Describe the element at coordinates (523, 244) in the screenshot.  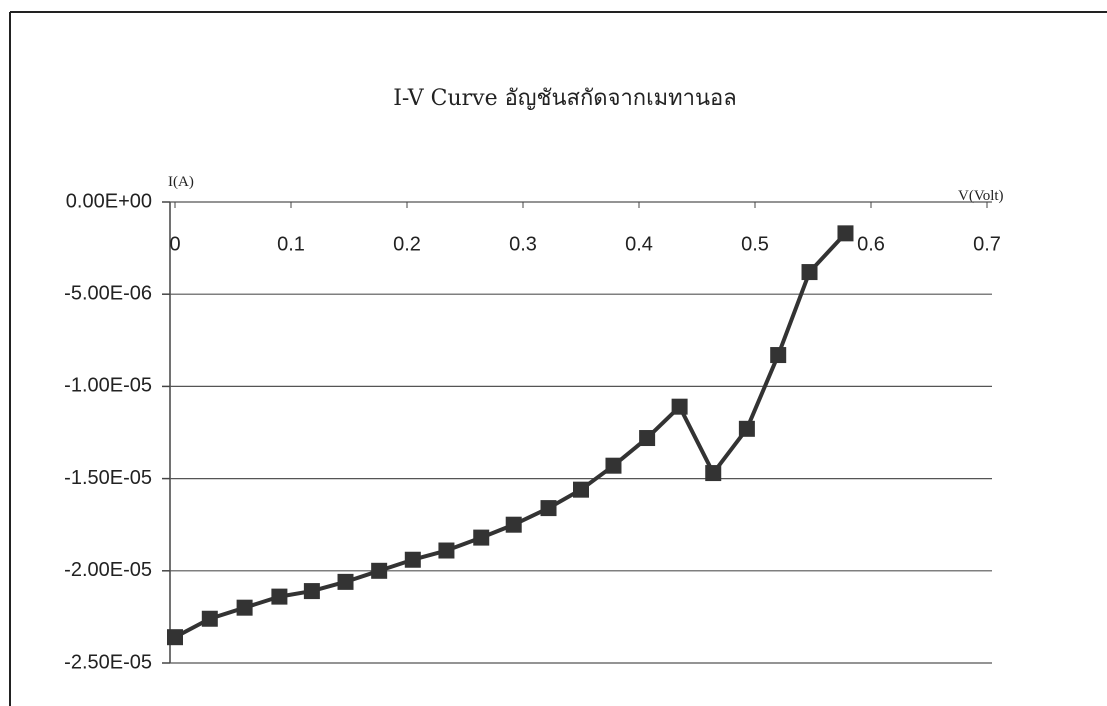
I see `x-tick-label: 0.3` at that location.